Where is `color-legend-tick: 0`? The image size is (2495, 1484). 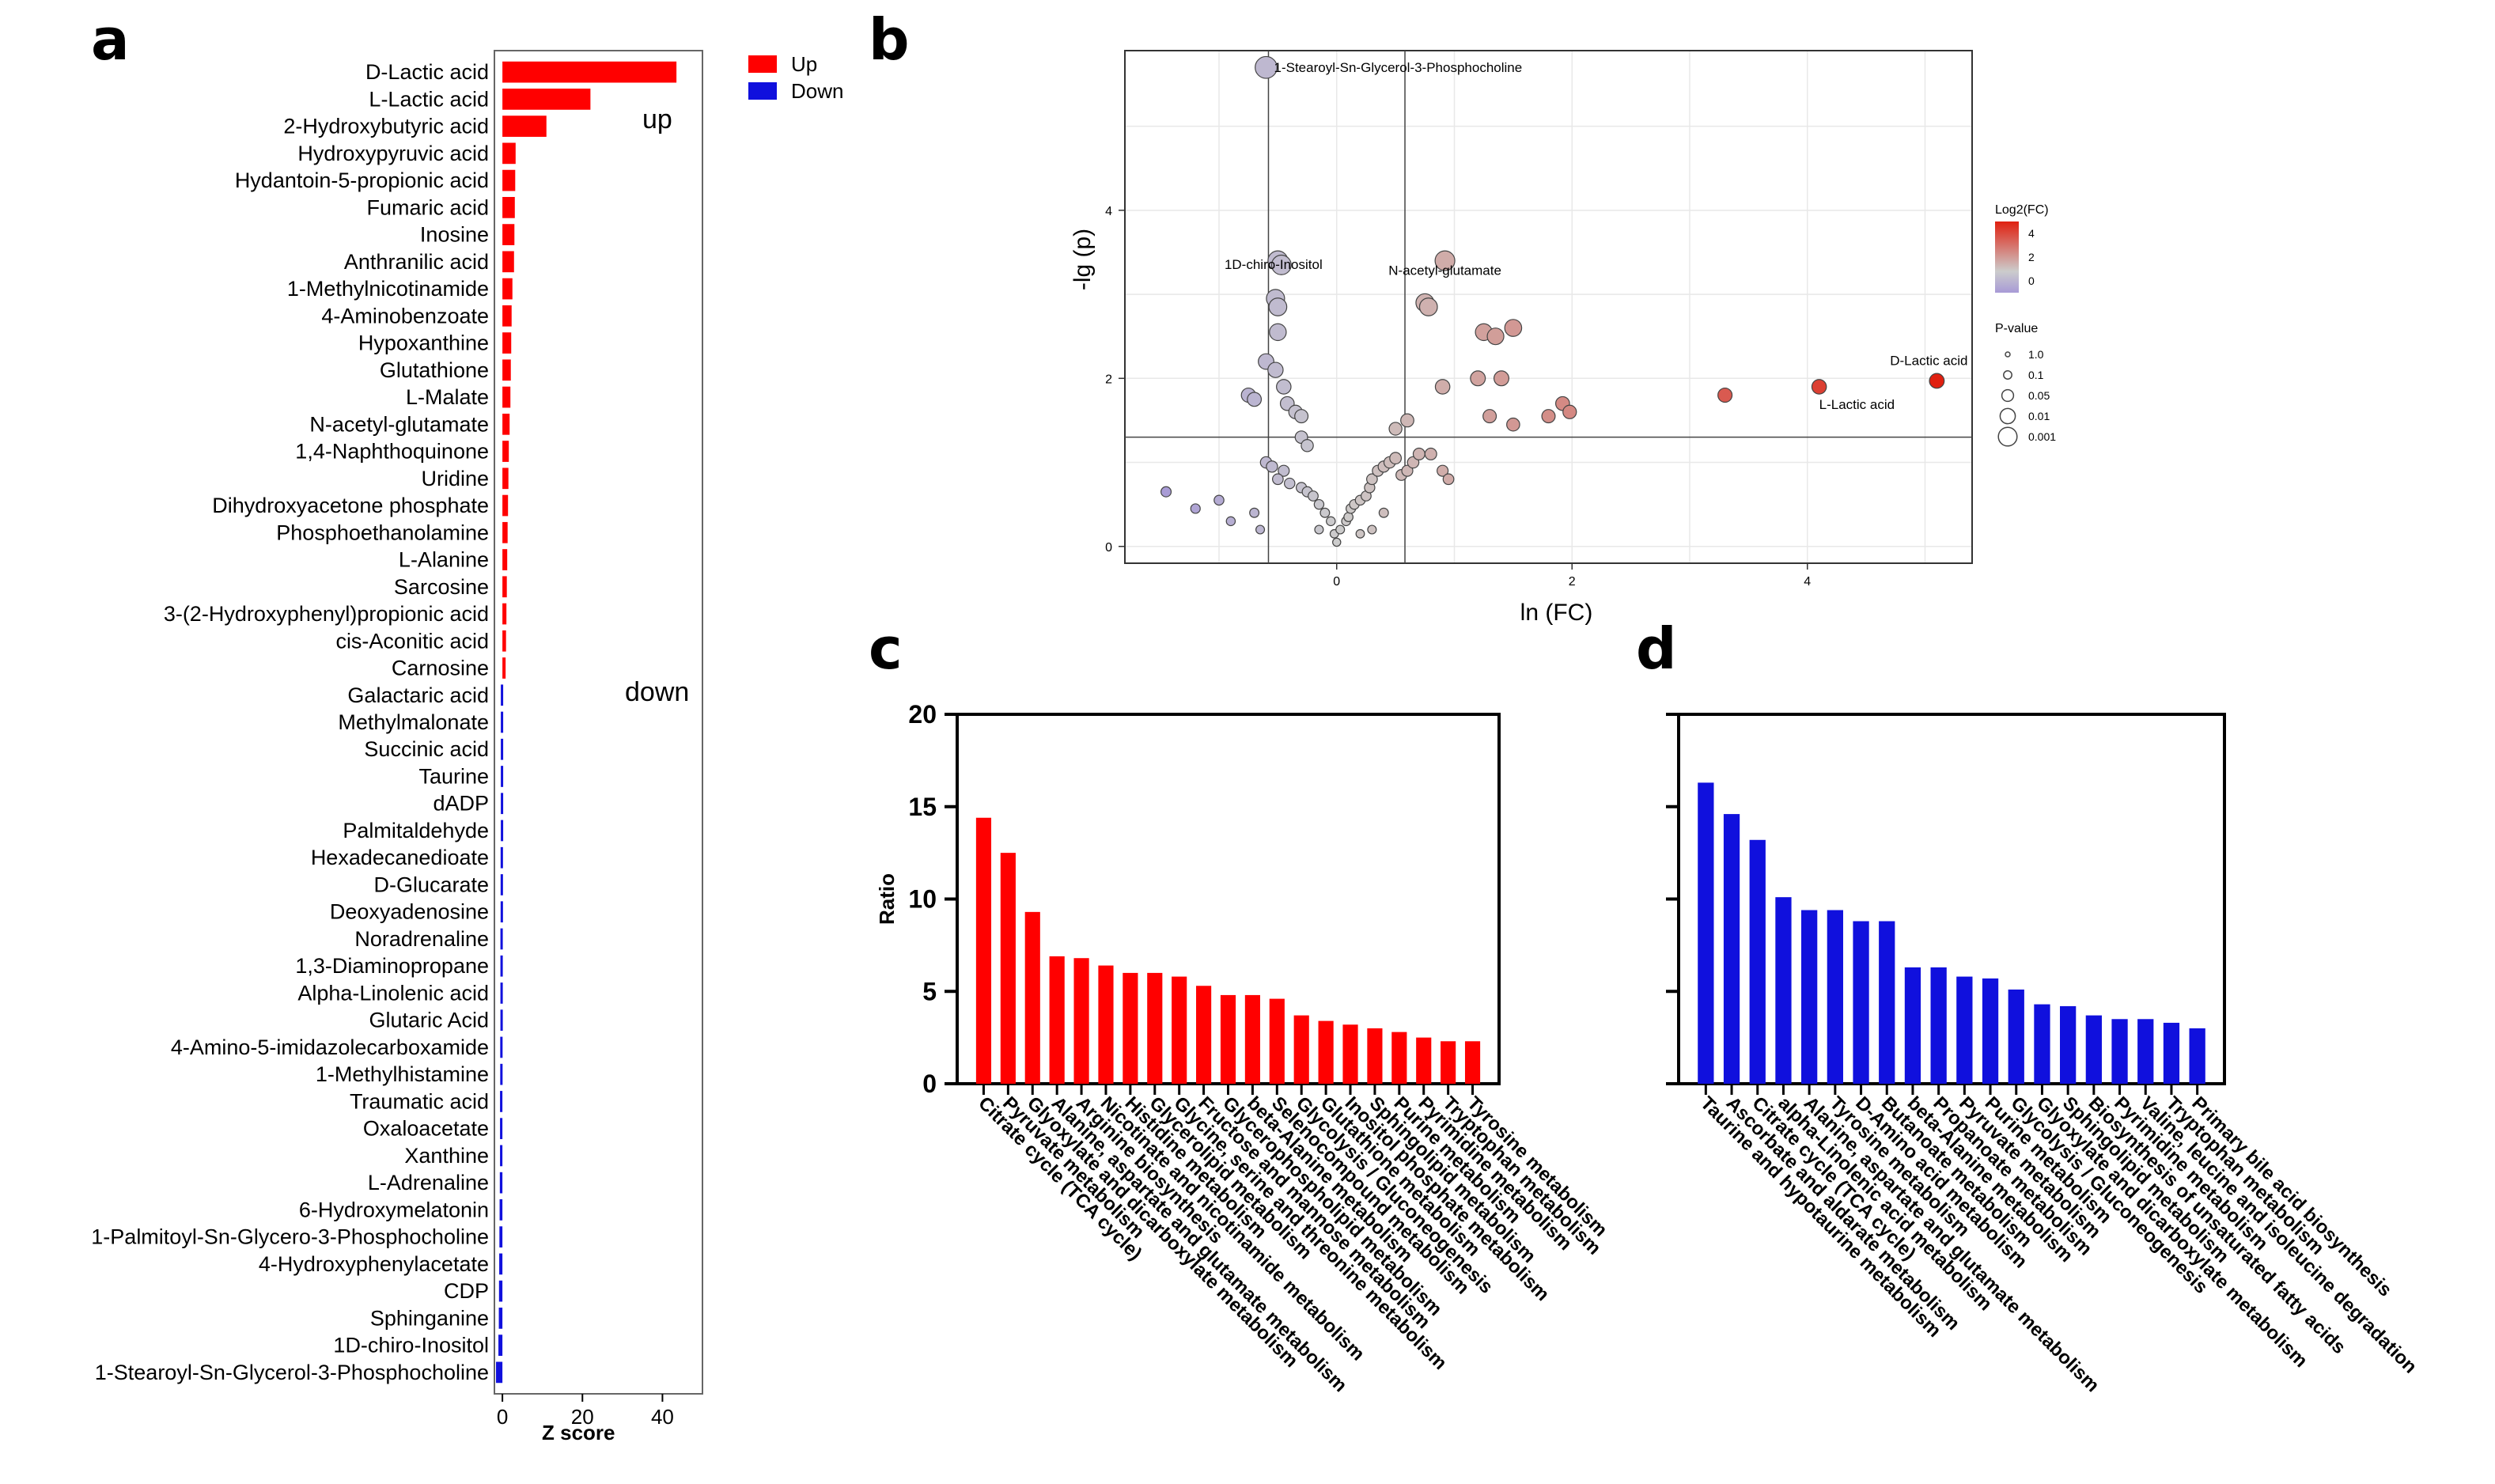
color-legend-tick: 0 is located at coordinates (2031, 280).